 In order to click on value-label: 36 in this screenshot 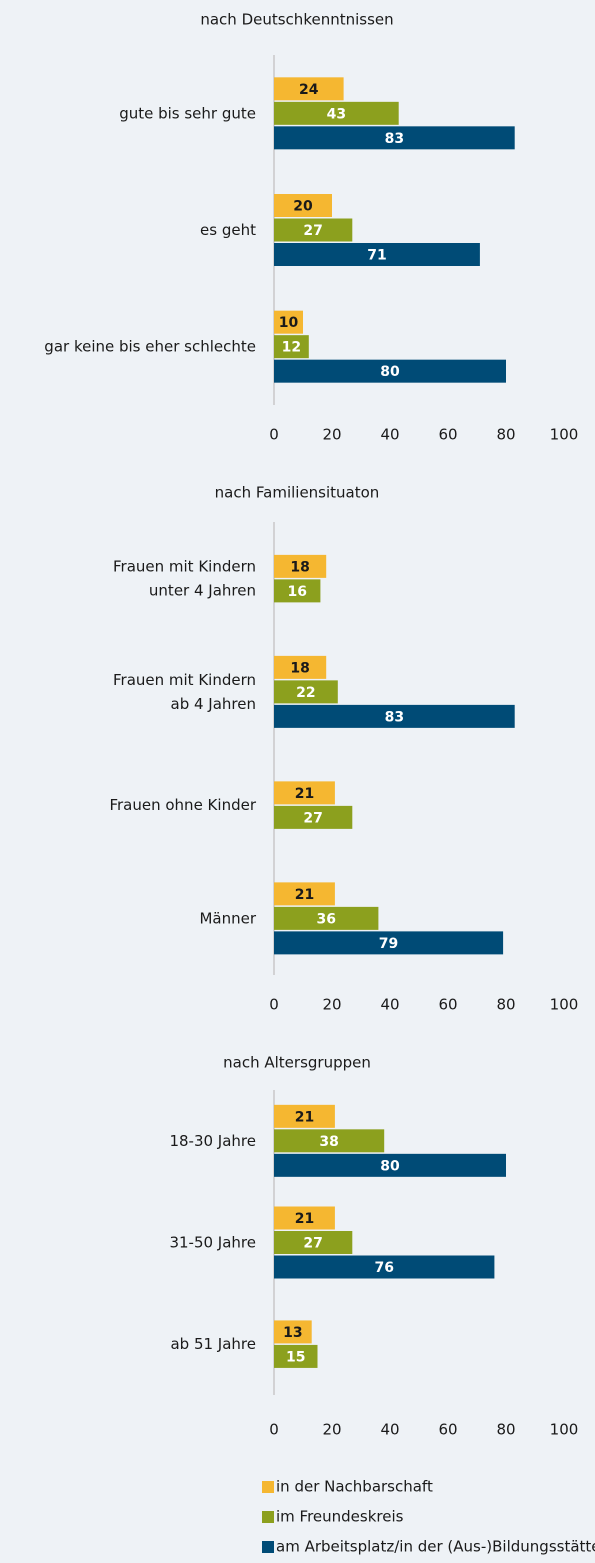, I will do `click(325, 919)`.